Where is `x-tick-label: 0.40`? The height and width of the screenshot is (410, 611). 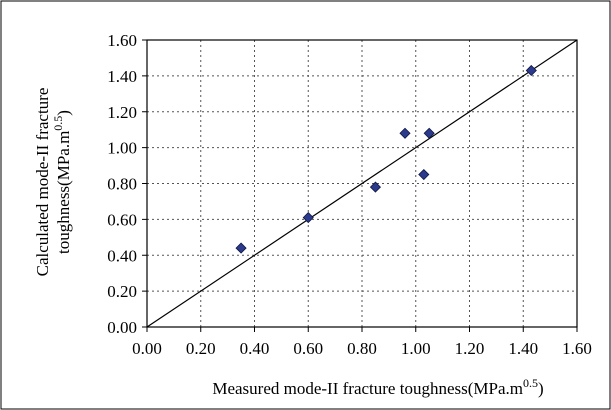 x-tick-label: 0.40 is located at coordinates (255, 348).